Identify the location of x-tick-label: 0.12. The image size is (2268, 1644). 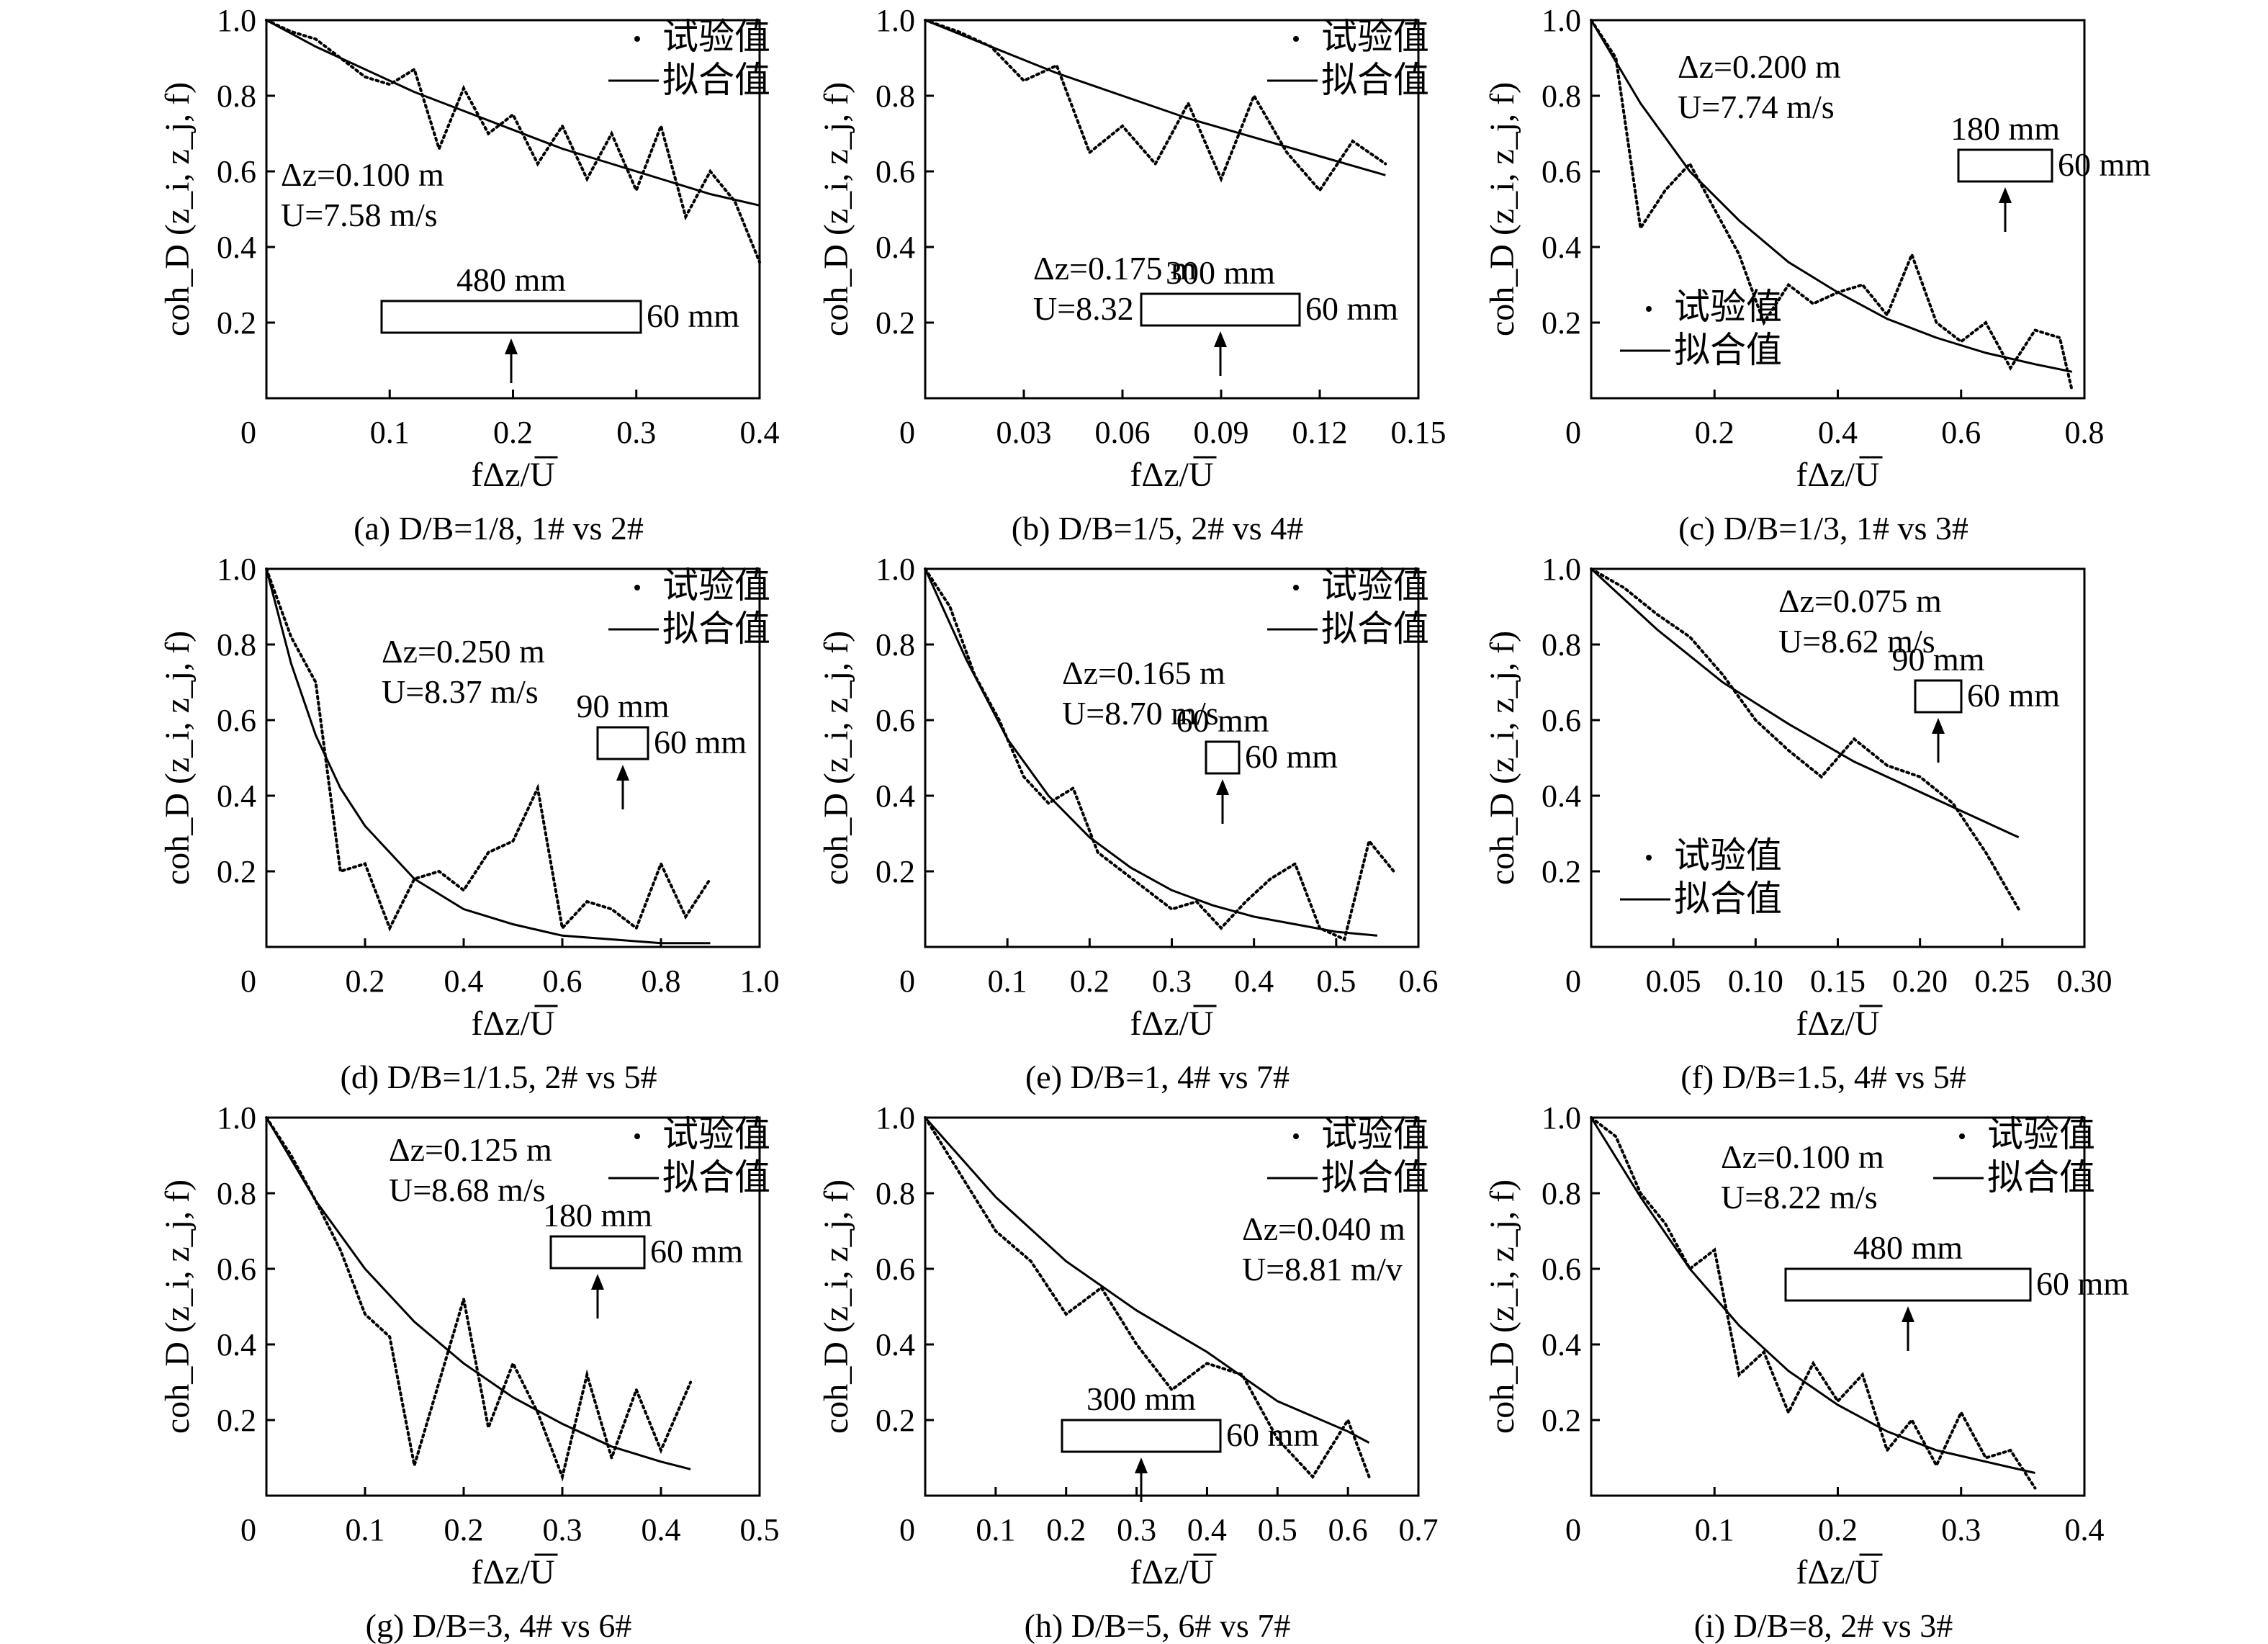
(1320, 432).